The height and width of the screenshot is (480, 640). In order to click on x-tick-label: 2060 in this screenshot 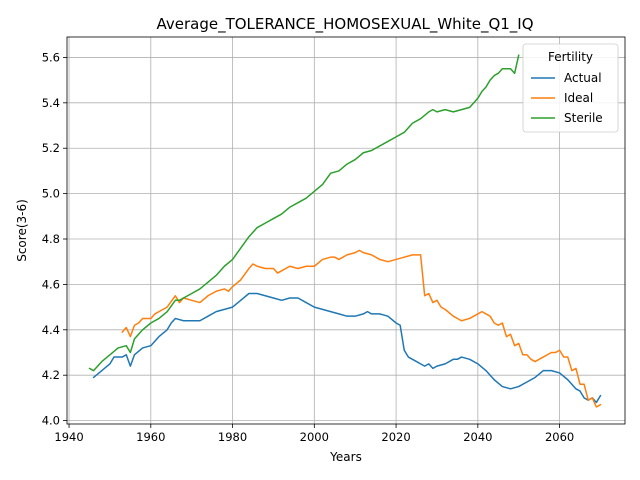, I will do `click(559, 437)`.